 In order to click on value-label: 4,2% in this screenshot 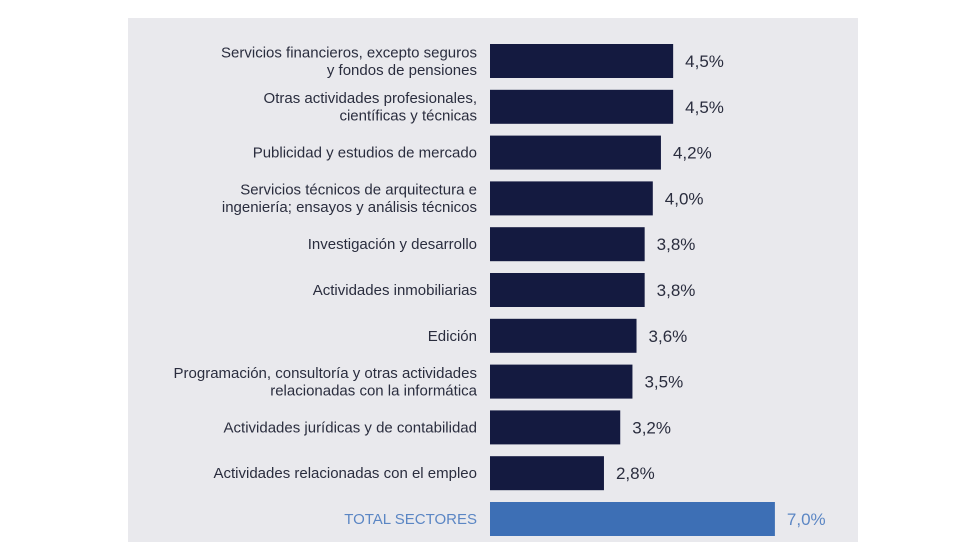, I will do `click(692, 153)`.